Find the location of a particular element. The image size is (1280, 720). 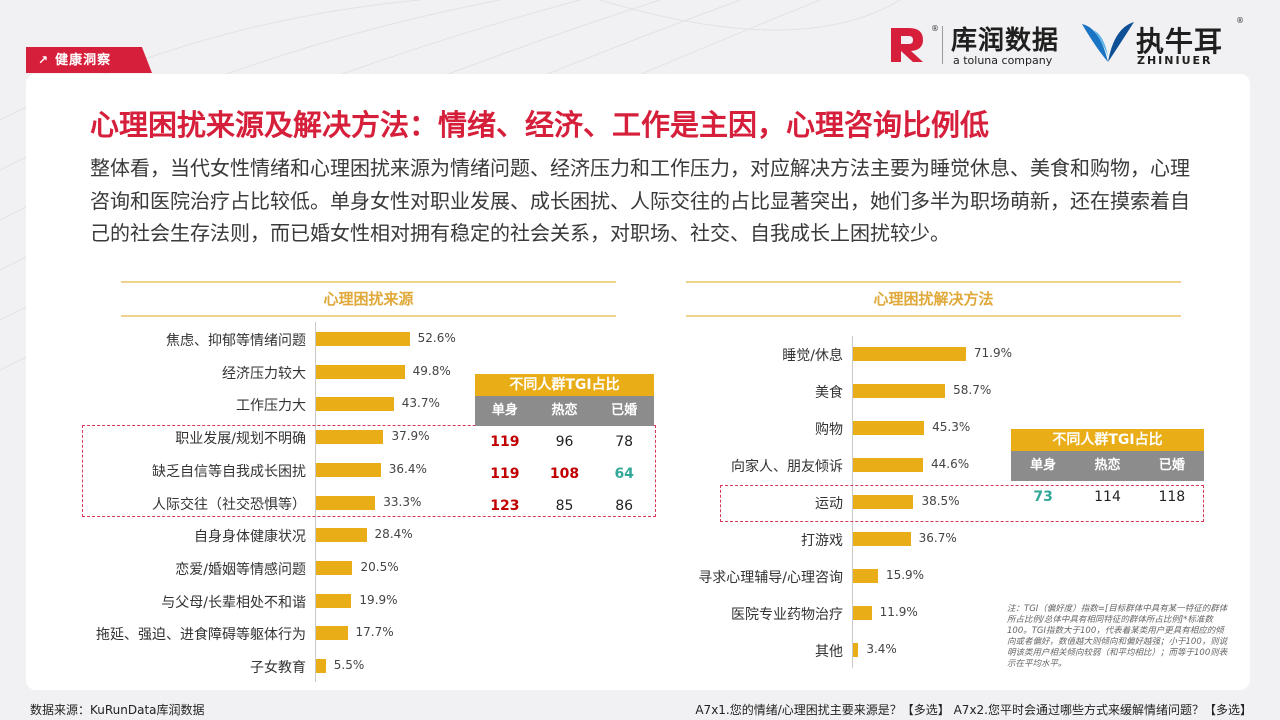

bar-category-label: 向家人、朋友倾诉 is located at coordinates (787, 467).